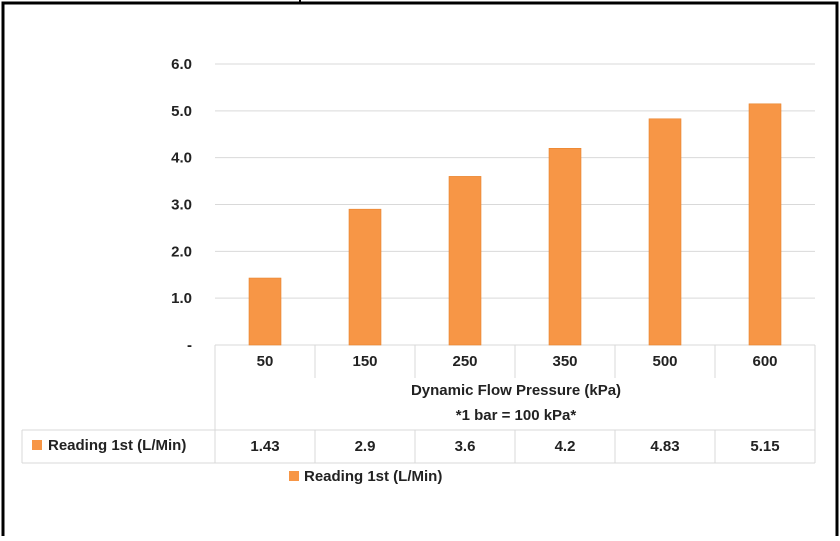  I want to click on table-cell-value: 4.2, so click(565, 446).